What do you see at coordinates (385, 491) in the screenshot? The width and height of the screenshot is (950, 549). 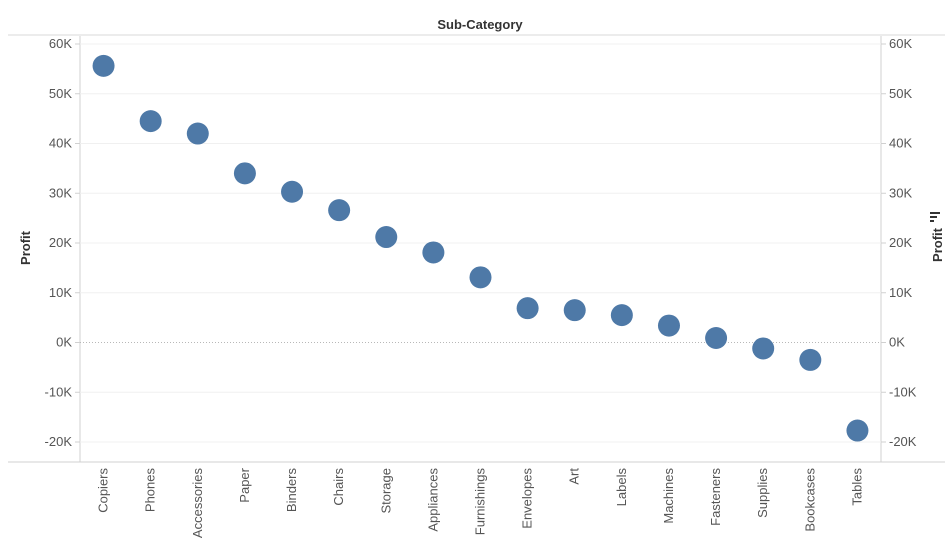 I see `x-tick-label: Storage` at bounding box center [385, 491].